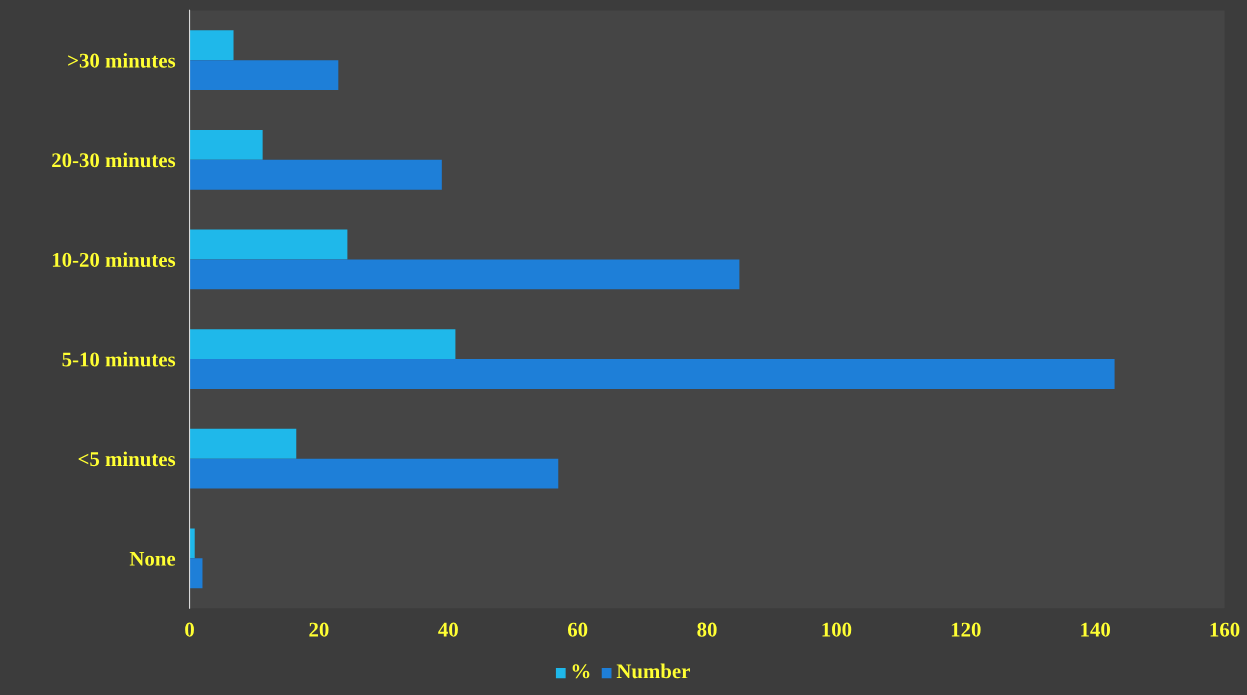 The image size is (1247, 695). What do you see at coordinates (114, 160) in the screenshot?
I see `y-tick-label: 20-30 minutes` at bounding box center [114, 160].